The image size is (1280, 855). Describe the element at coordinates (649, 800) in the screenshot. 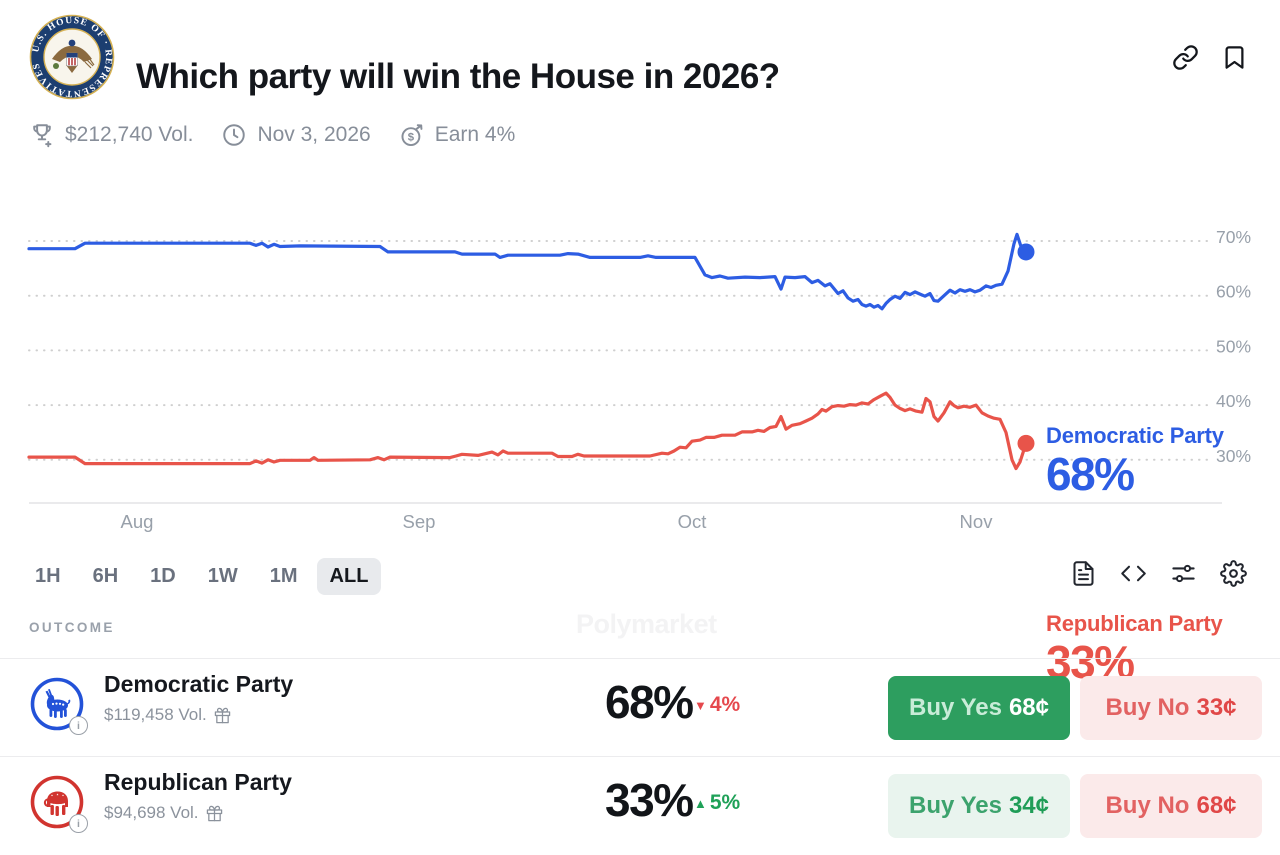

I see `chance-value: 33%` at that location.